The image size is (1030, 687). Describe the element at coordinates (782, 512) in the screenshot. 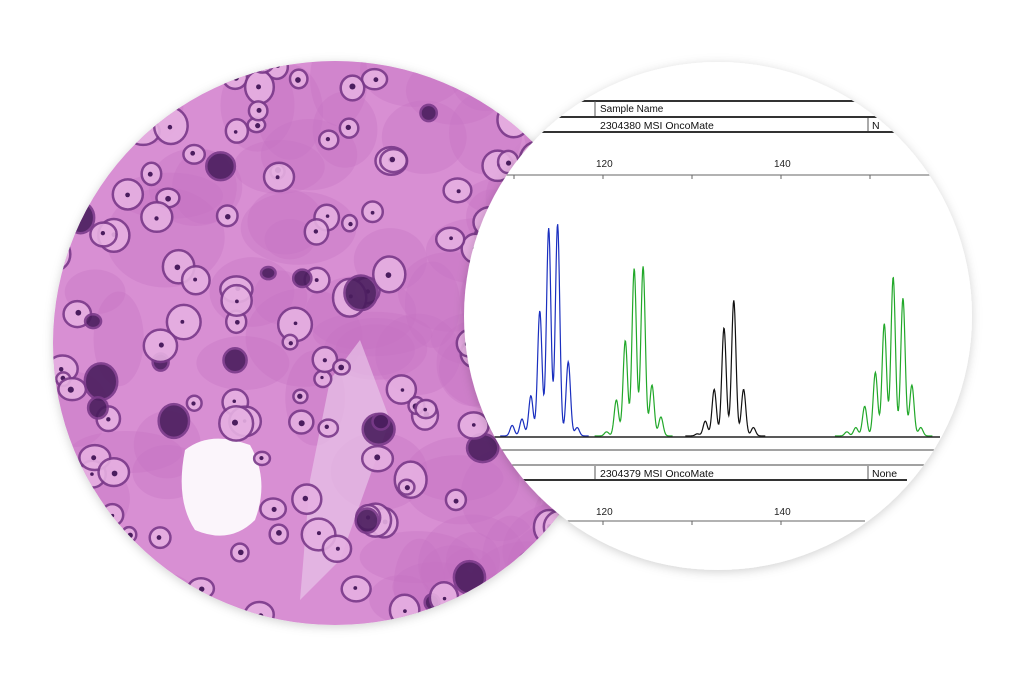

I see `axis-tick-140-bottom: 140` at that location.